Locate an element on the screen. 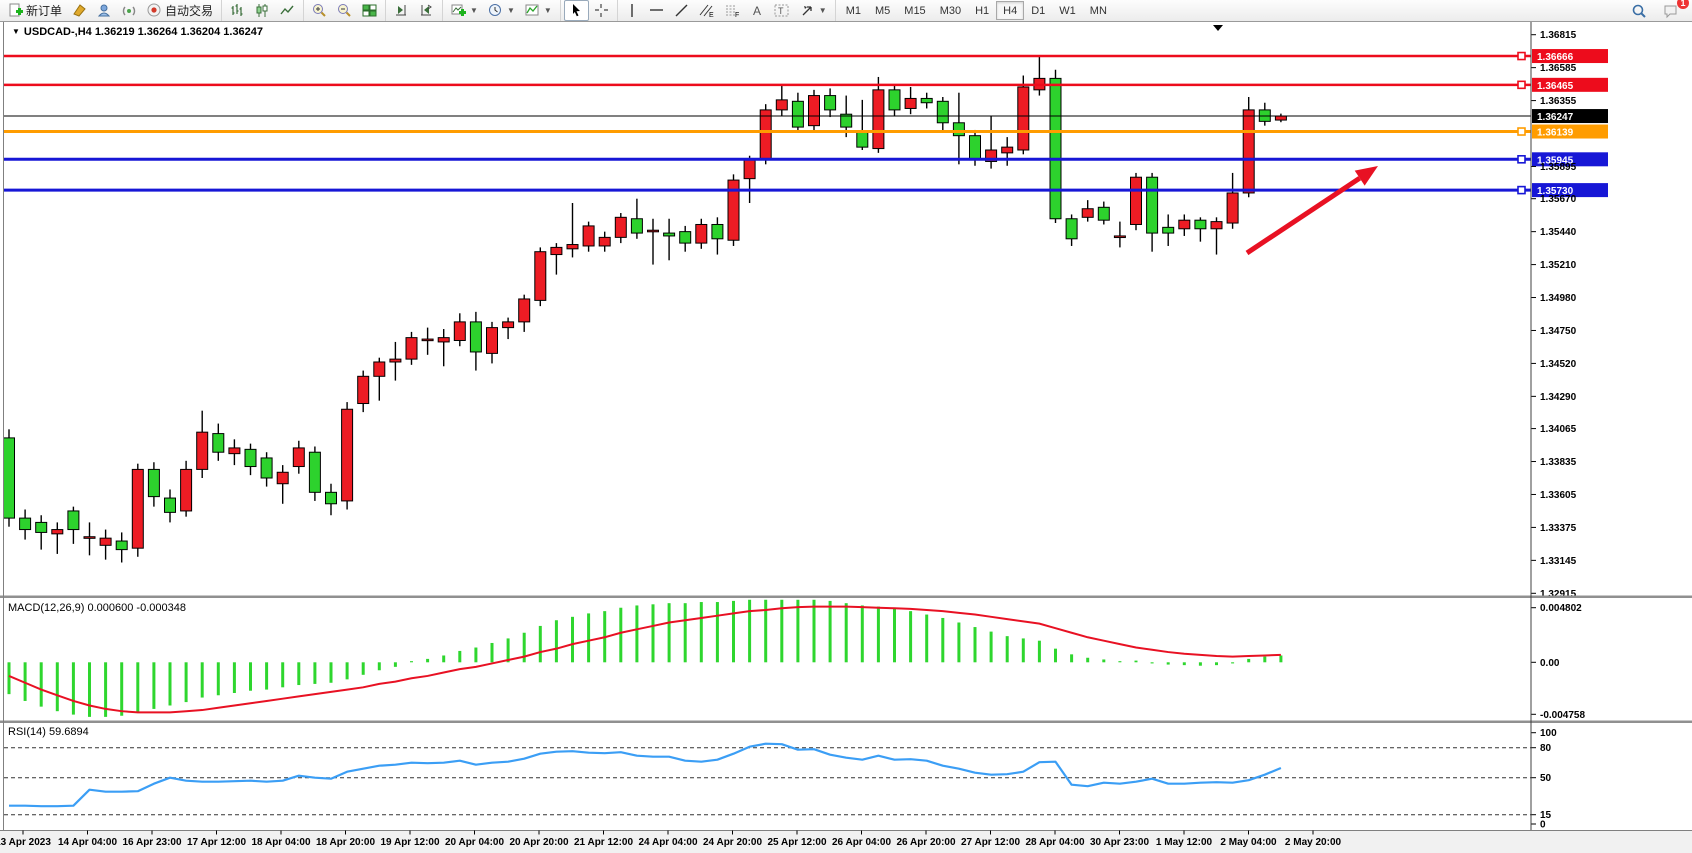 This screenshot has height=853, width=1692. trendline-icon is located at coordinates (681, 10).